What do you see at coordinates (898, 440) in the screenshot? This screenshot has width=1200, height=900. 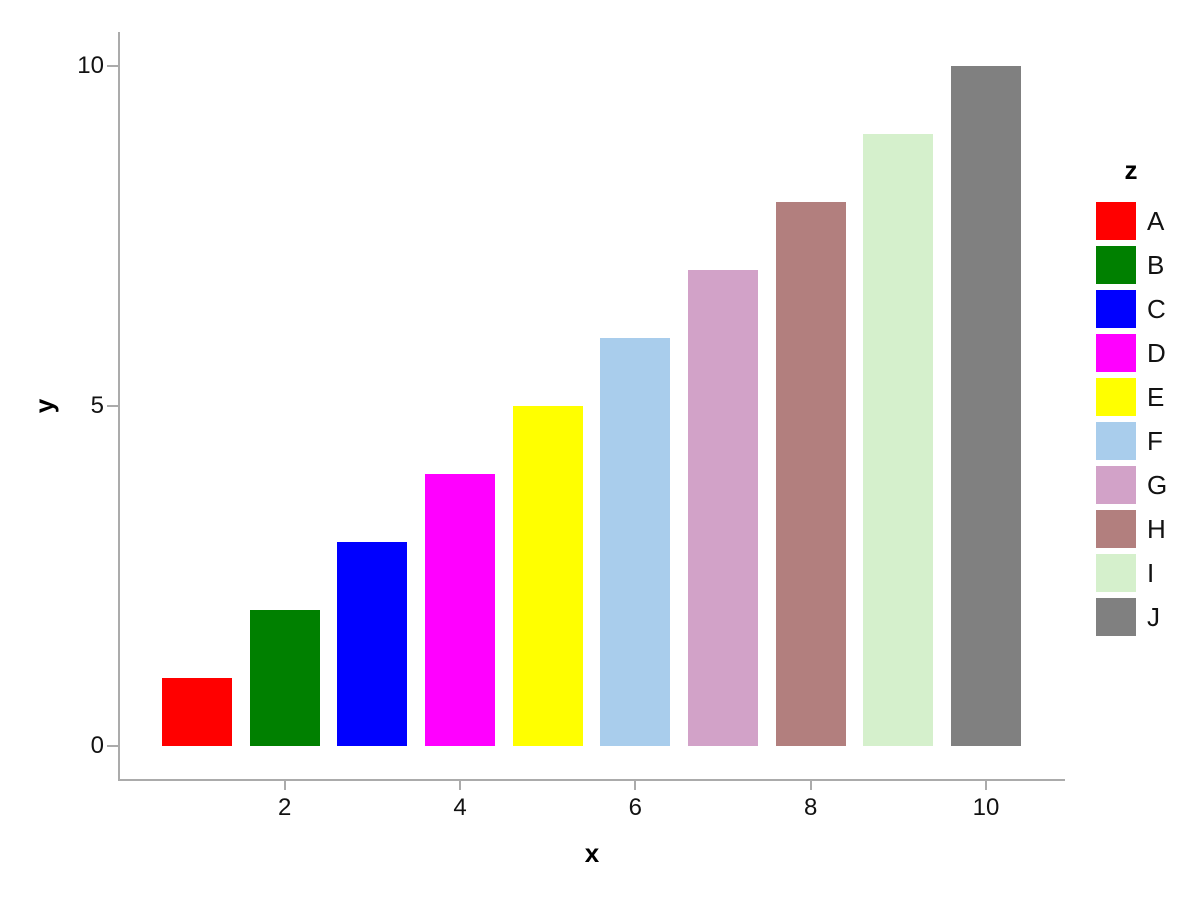 I see `bar-i` at bounding box center [898, 440].